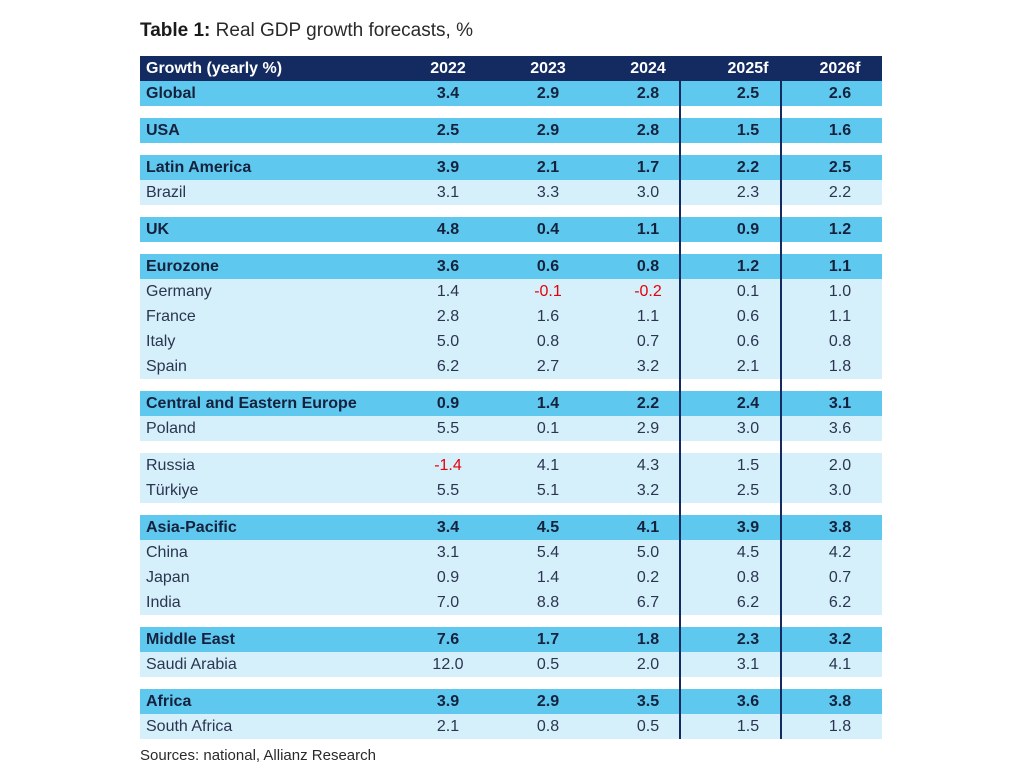 The width and height of the screenshot is (1024, 784). Describe the element at coordinates (172, 490) in the screenshot. I see `row-label: Türkiye` at that location.